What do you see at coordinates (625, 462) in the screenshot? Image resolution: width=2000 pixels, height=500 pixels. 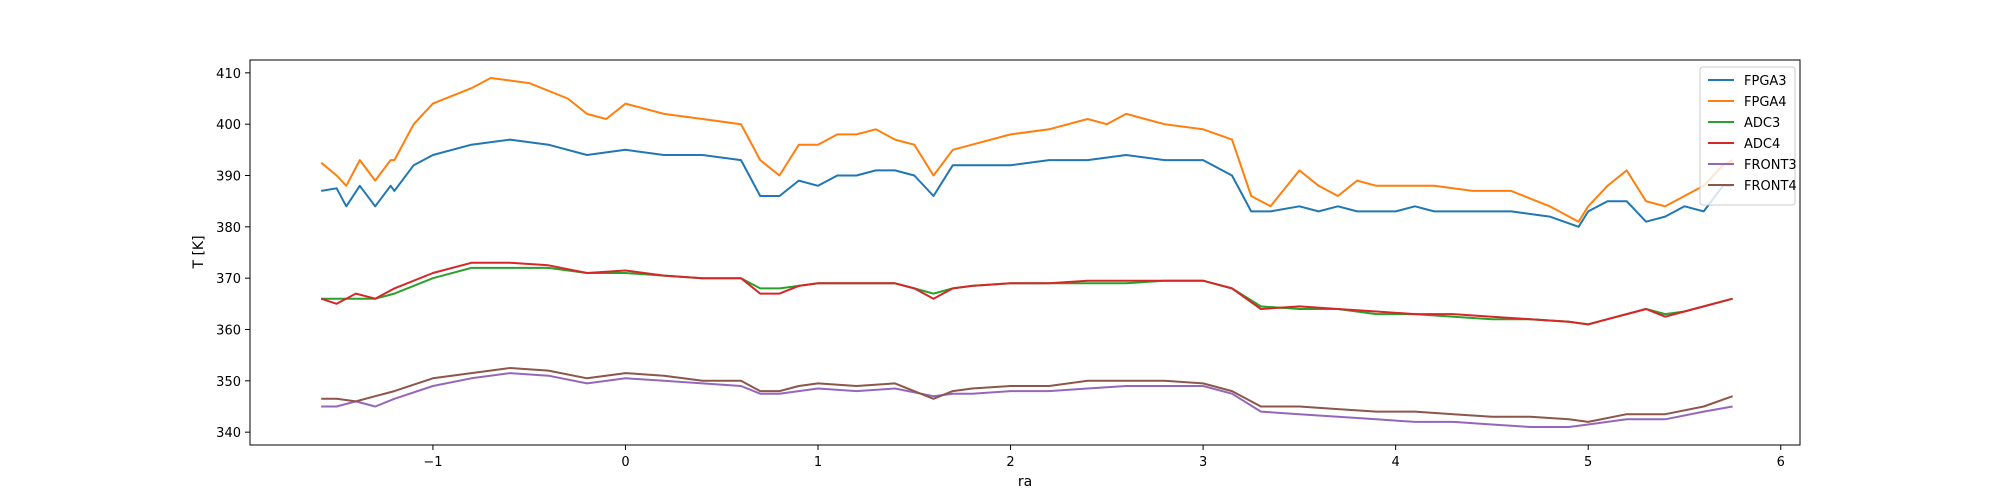 I see `x-tick-label: 0` at bounding box center [625, 462].